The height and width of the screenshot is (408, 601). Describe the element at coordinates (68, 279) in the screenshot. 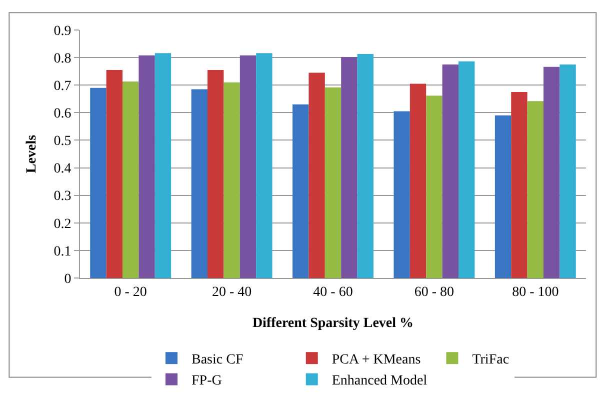

I see `y-tick-label: 0` at that location.